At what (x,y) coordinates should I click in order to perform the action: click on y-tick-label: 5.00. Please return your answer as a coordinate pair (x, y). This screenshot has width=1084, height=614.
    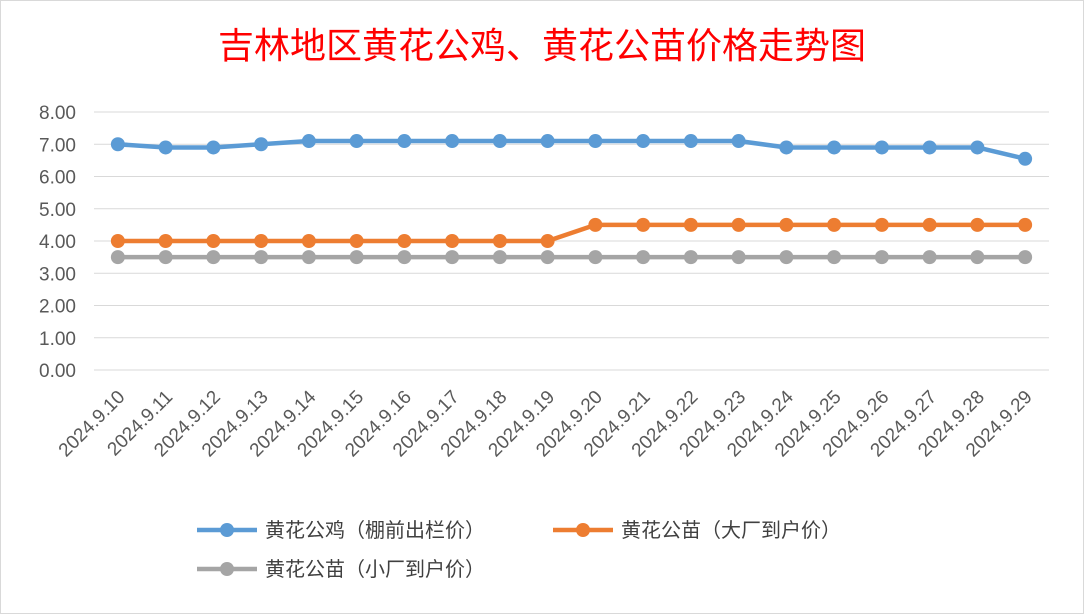
    Looking at the image, I should click on (57, 210).